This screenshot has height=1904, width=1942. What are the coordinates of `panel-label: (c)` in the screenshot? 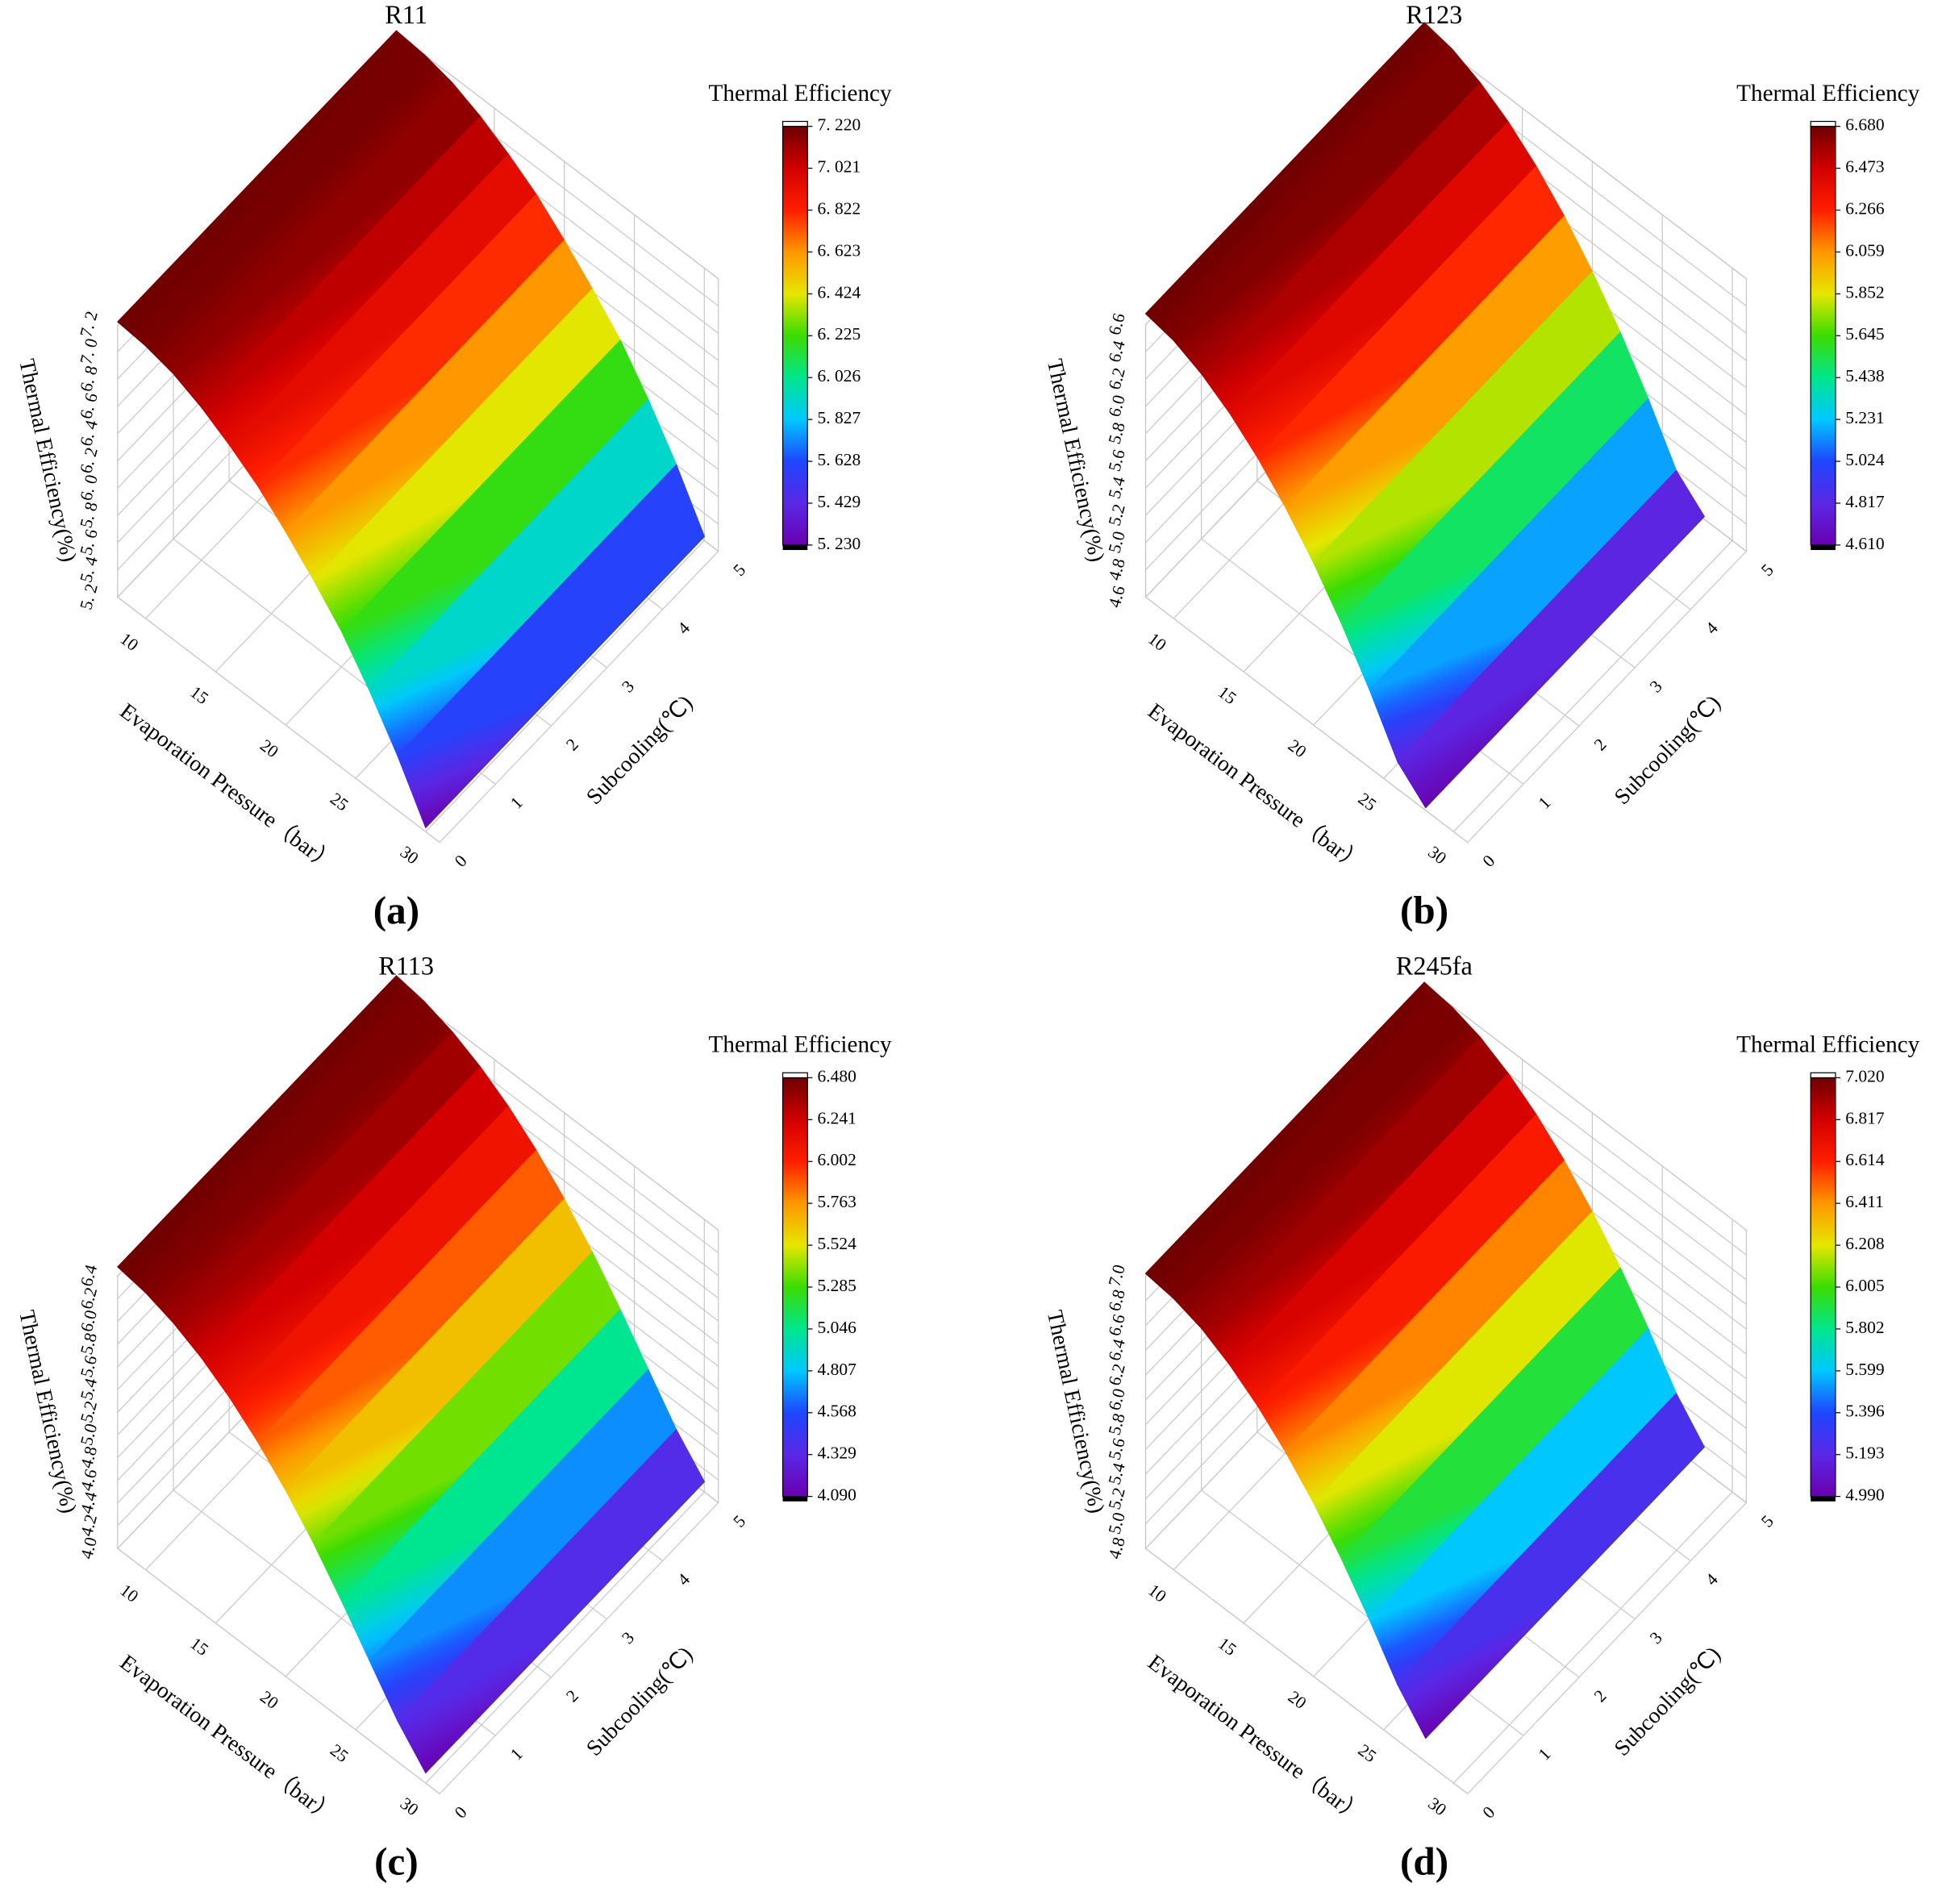 It's located at (397, 1862).